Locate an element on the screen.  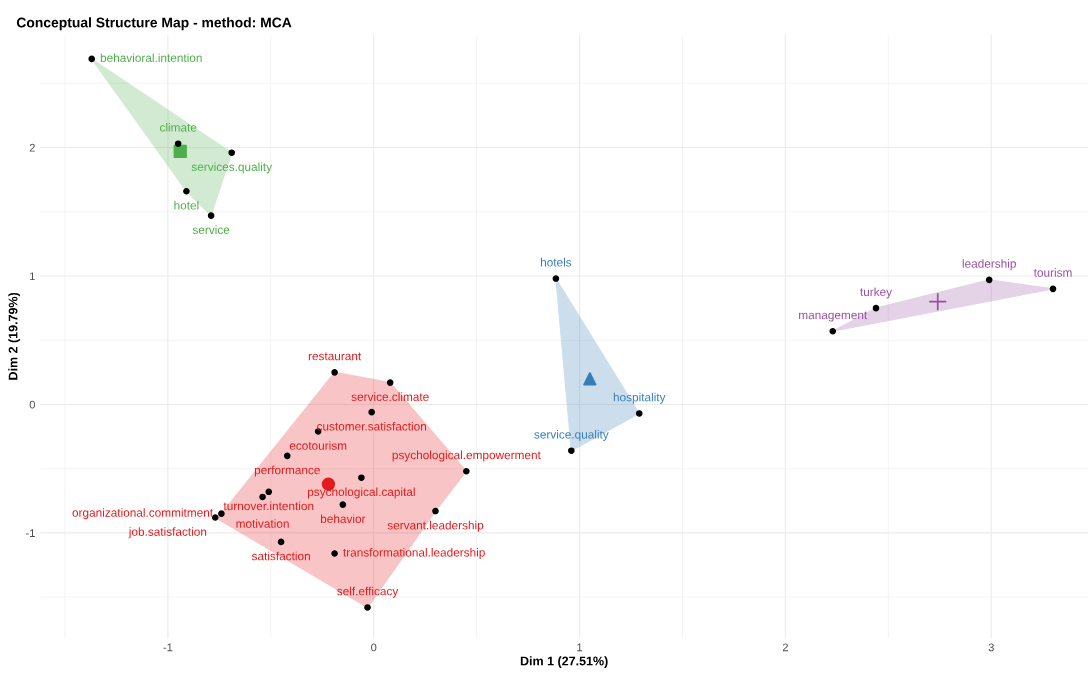
x-tick-label: 0 is located at coordinates (374, 647).